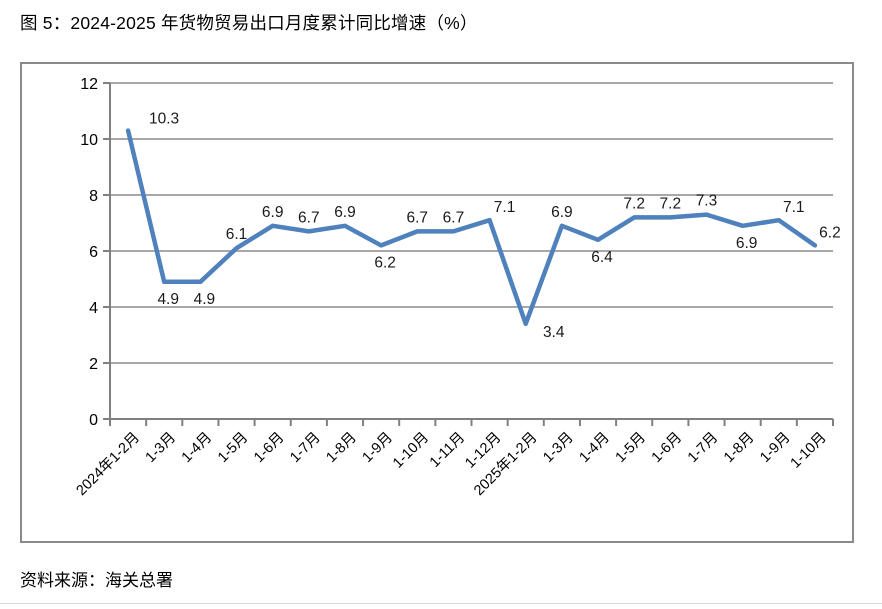  Describe the element at coordinates (93, 420) in the screenshot. I see `y-axis-tick-label: 0` at that location.